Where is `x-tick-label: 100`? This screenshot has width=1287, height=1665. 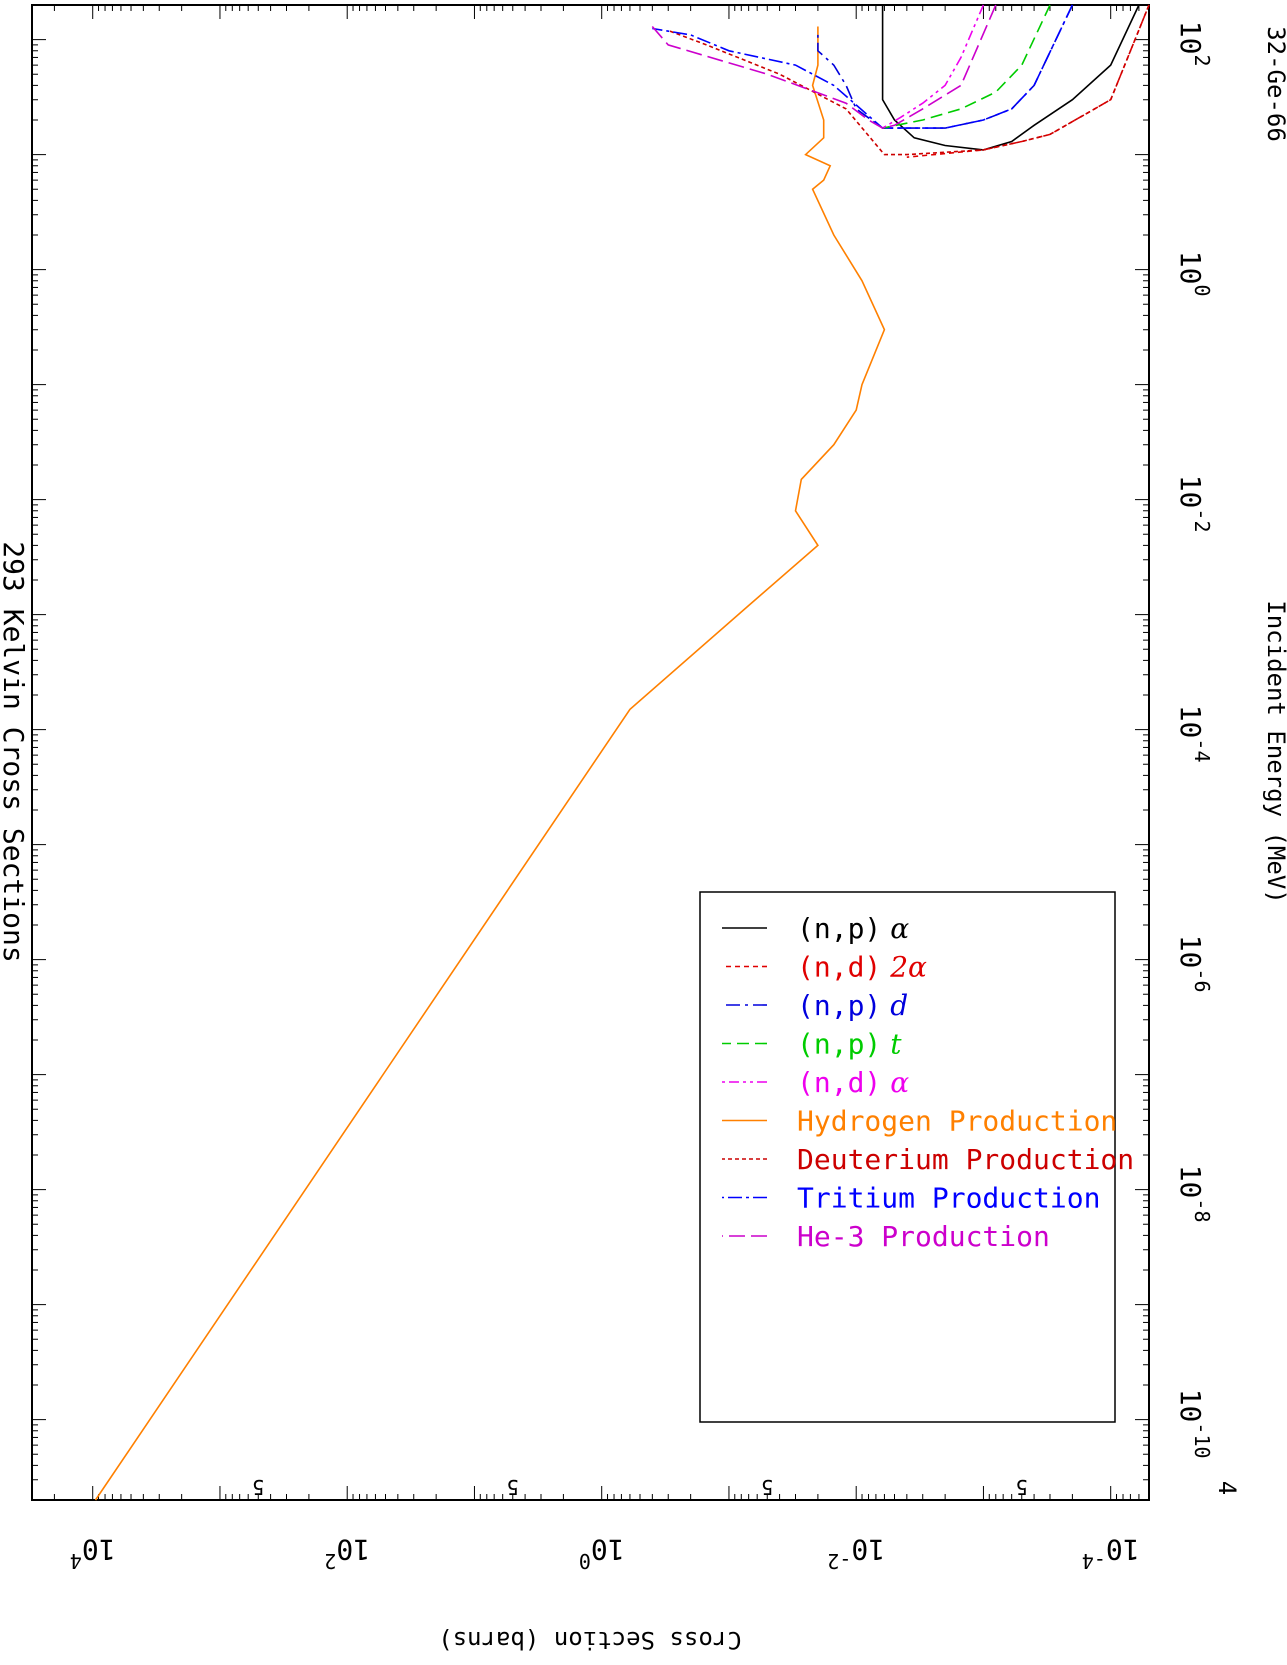
x-tick-label: 100 is located at coordinates (1194, 274).